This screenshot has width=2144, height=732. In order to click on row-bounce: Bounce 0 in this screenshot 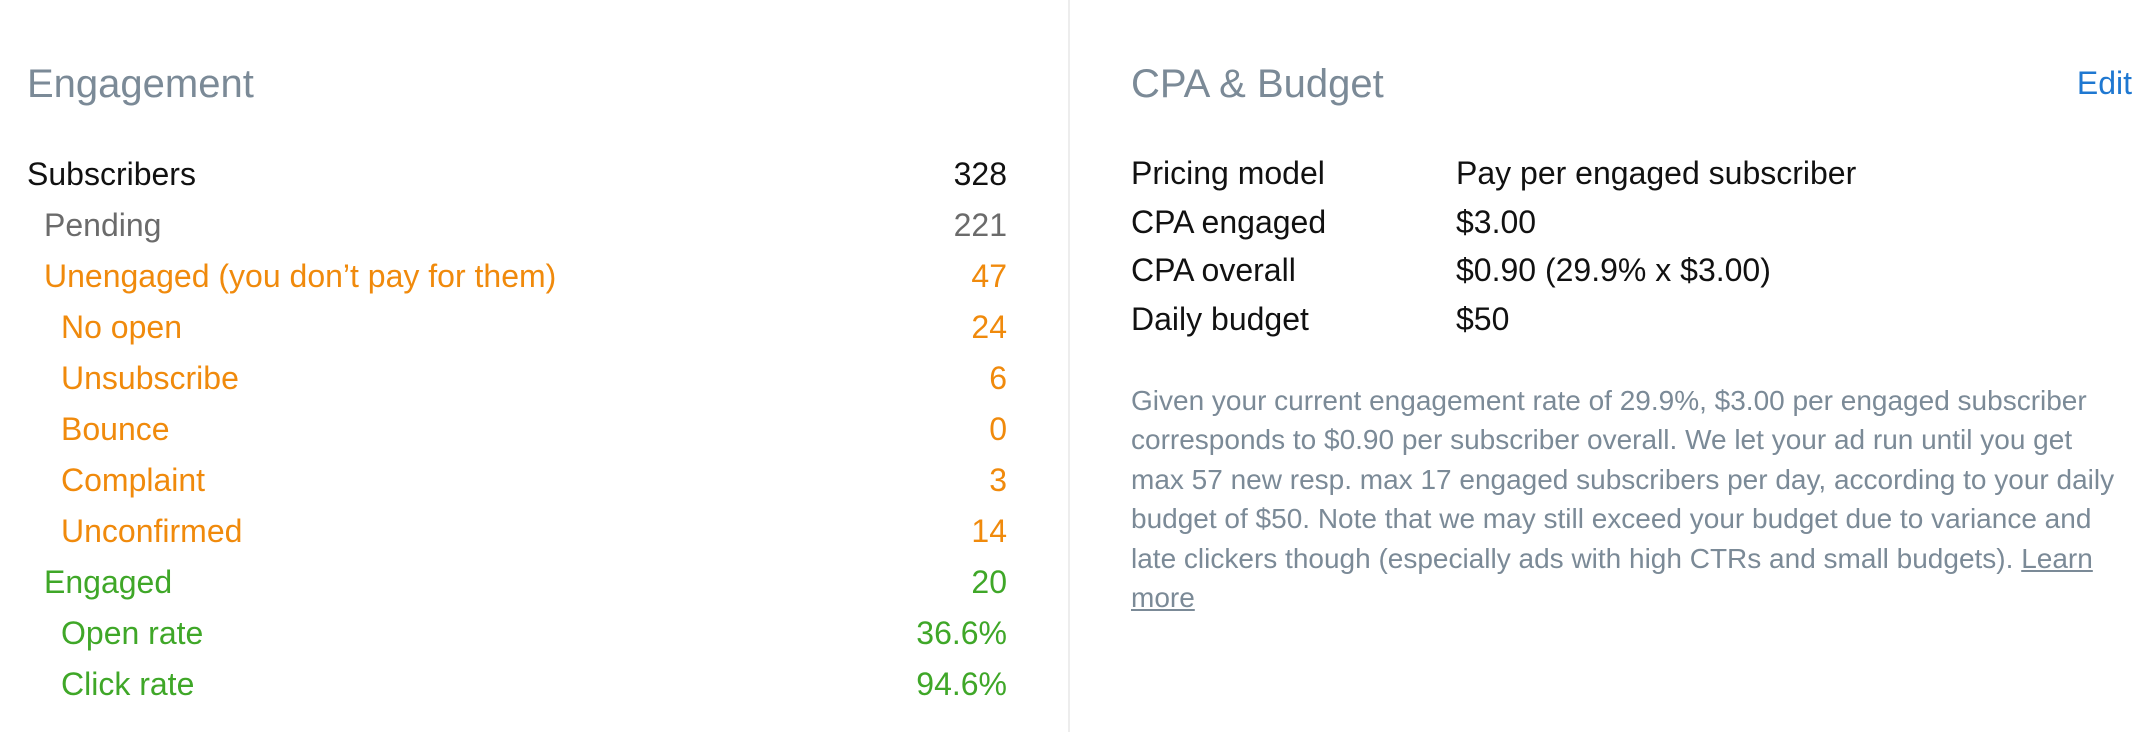, I will do `click(517, 429)`.